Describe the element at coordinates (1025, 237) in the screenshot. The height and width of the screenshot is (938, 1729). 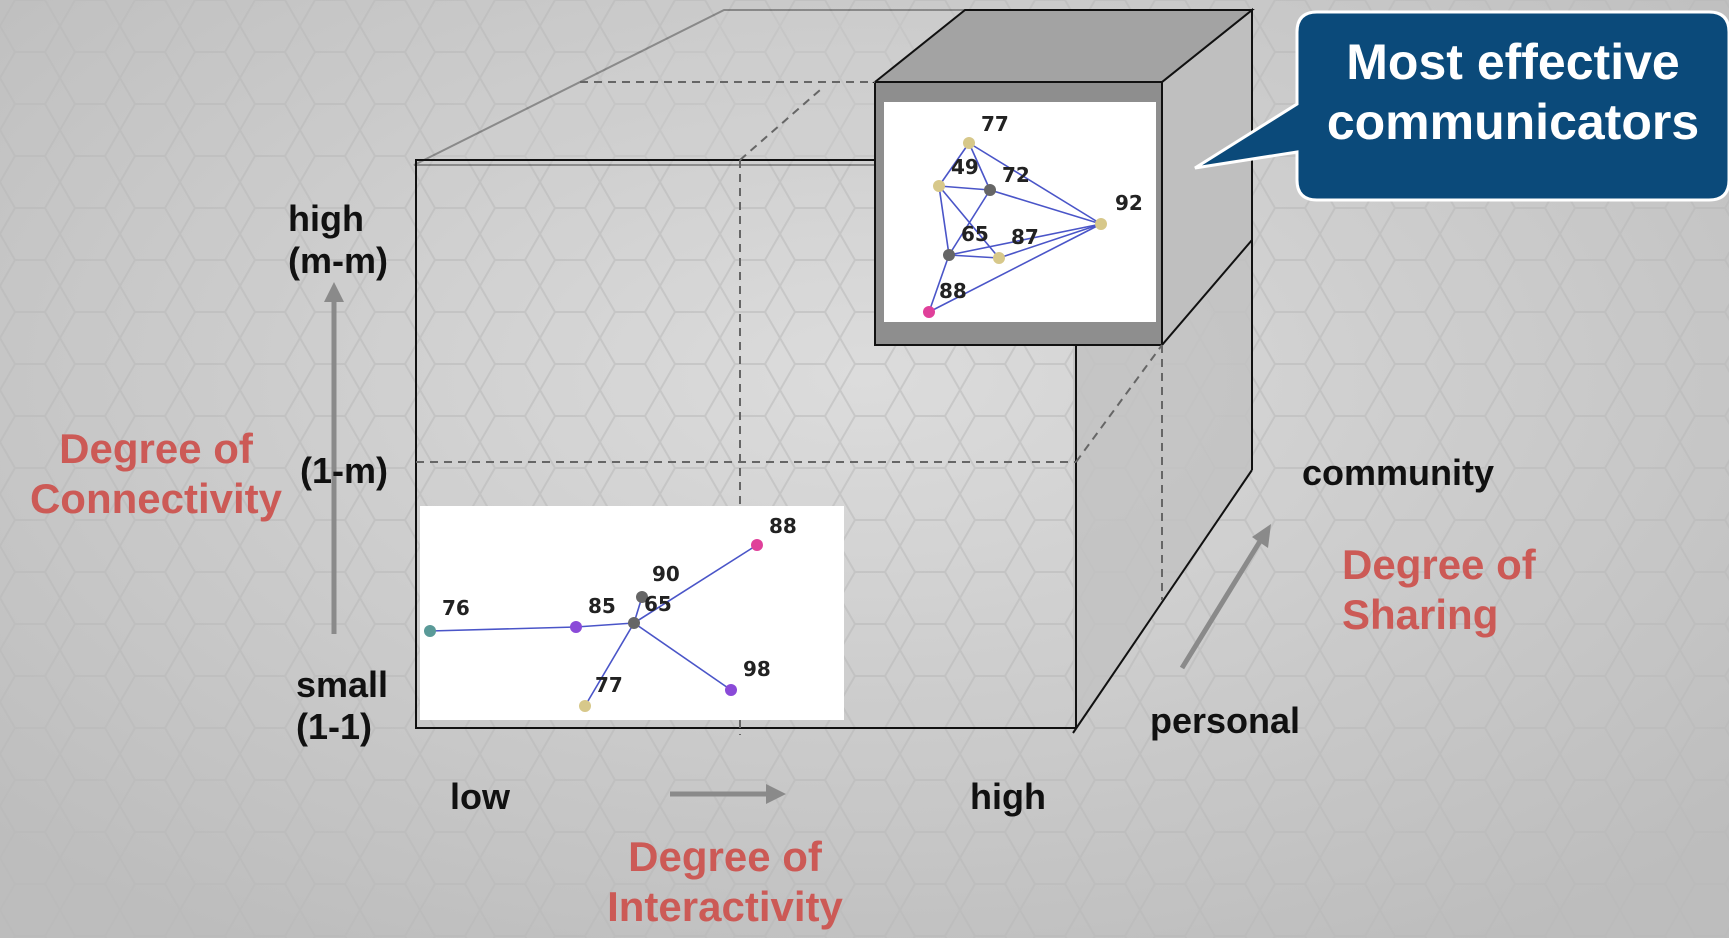
I see `network-node-label: 87` at that location.